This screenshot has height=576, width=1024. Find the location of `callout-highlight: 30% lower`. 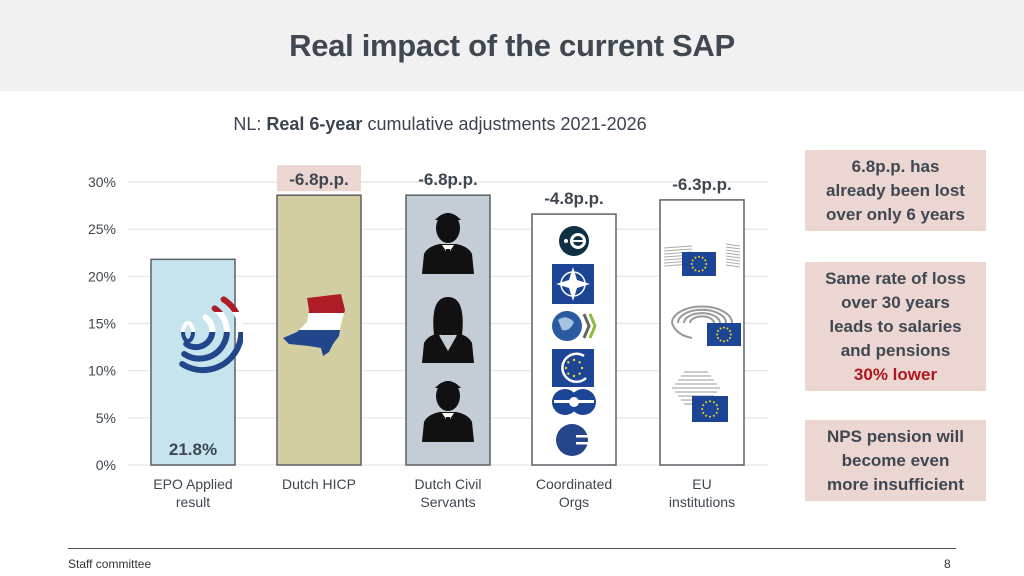

callout-highlight: 30% lower is located at coordinates (895, 374).